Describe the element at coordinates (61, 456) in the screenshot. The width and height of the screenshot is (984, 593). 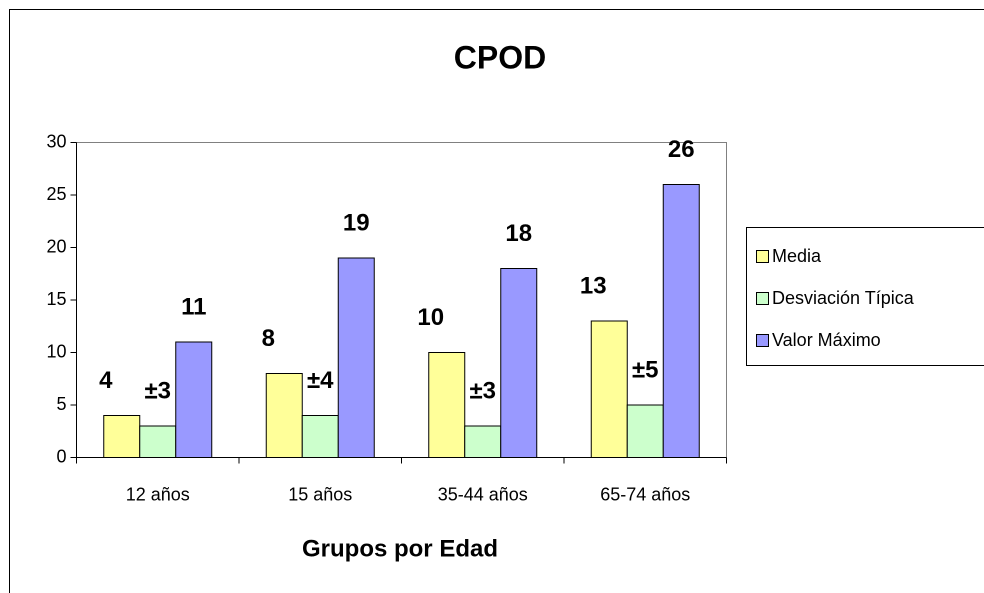
I see `y-tick-label: 0` at that location.